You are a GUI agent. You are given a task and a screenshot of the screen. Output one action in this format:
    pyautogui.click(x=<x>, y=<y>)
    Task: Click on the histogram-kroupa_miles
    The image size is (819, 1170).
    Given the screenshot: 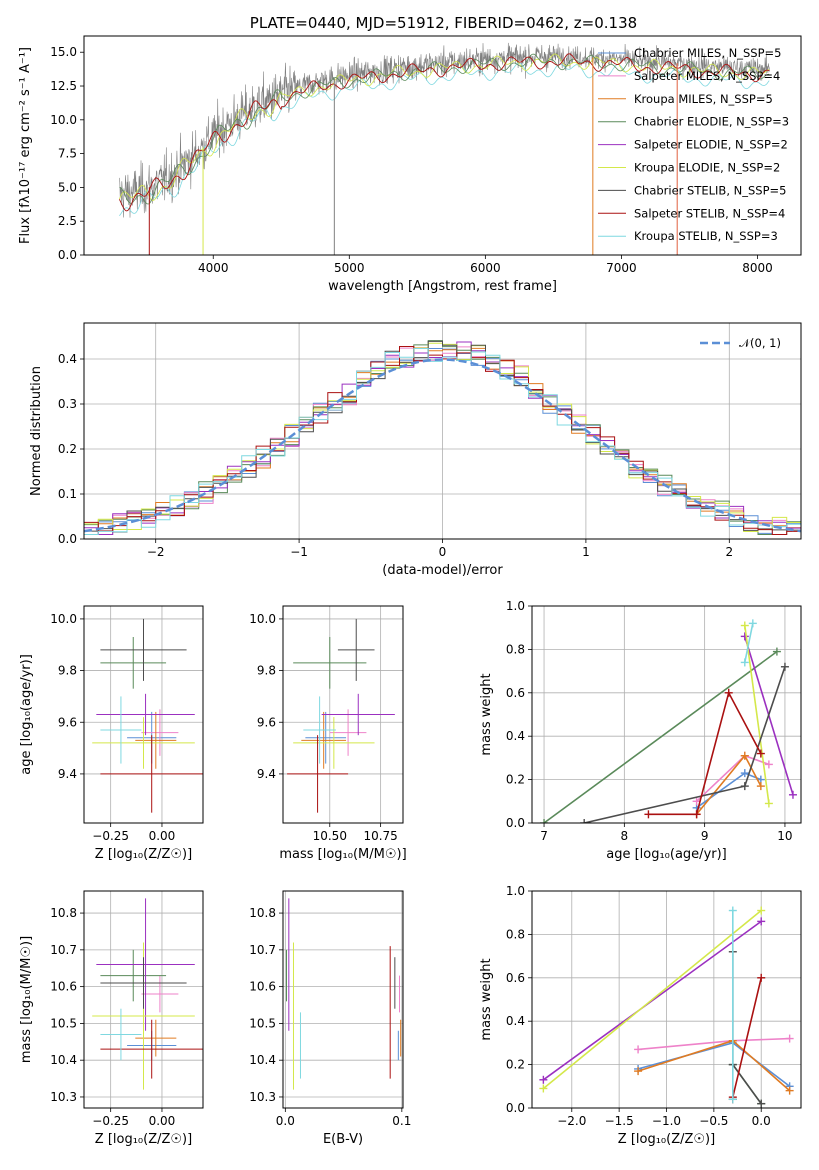 What is the action you would take?
    pyautogui.click(x=442, y=441)
    